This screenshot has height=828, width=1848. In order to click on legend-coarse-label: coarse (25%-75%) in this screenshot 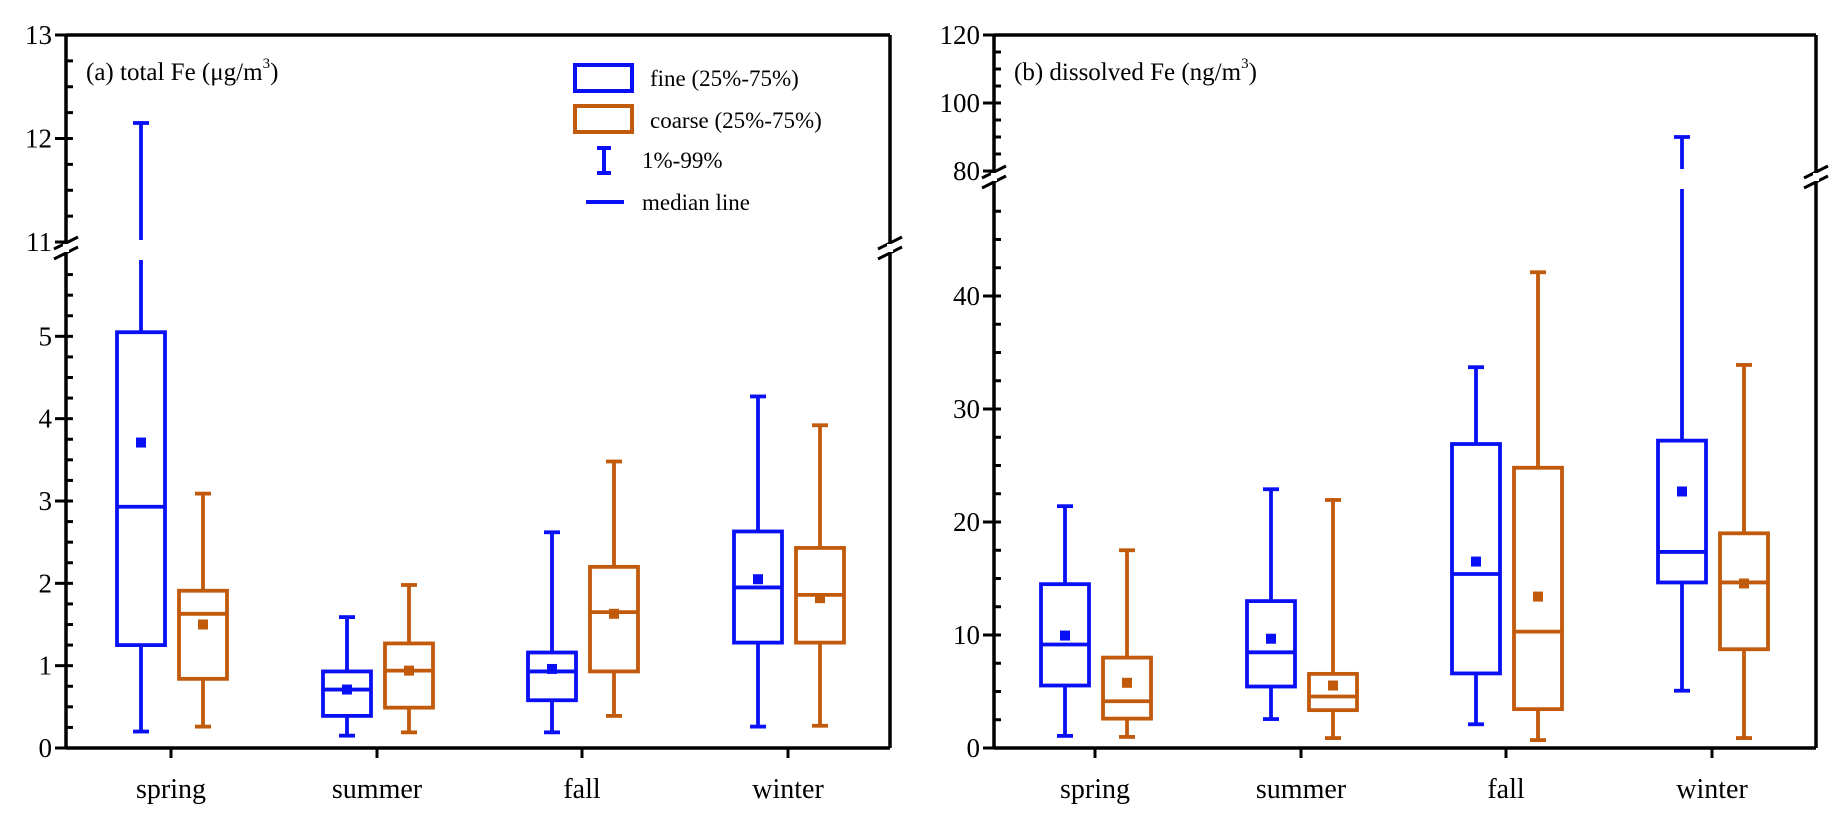, I will do `click(736, 120)`.